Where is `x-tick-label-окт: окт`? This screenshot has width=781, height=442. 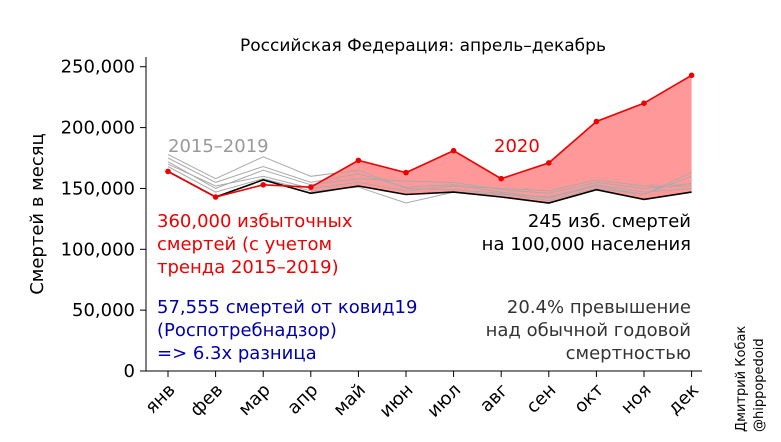
x-tick-label-окт: окт is located at coordinates (589, 399).